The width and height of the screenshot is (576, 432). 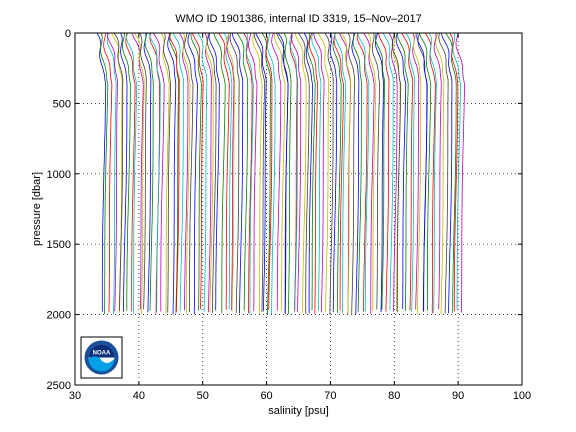 I want to click on x-tick-label: 30, so click(x=75, y=396).